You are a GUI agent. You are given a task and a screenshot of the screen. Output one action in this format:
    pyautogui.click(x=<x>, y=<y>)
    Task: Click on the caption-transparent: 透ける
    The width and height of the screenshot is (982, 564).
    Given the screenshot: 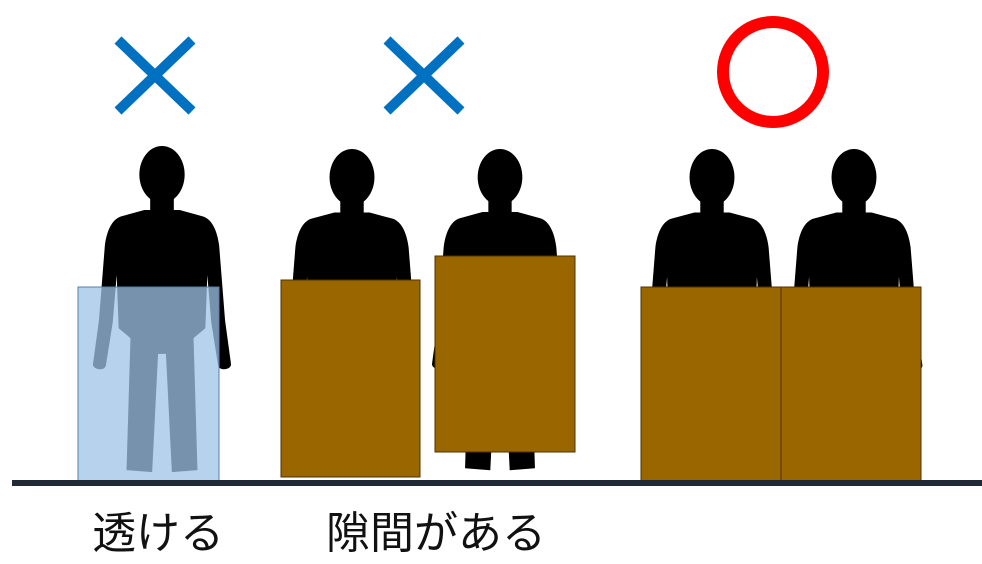 What is the action you would take?
    pyautogui.click(x=158, y=533)
    